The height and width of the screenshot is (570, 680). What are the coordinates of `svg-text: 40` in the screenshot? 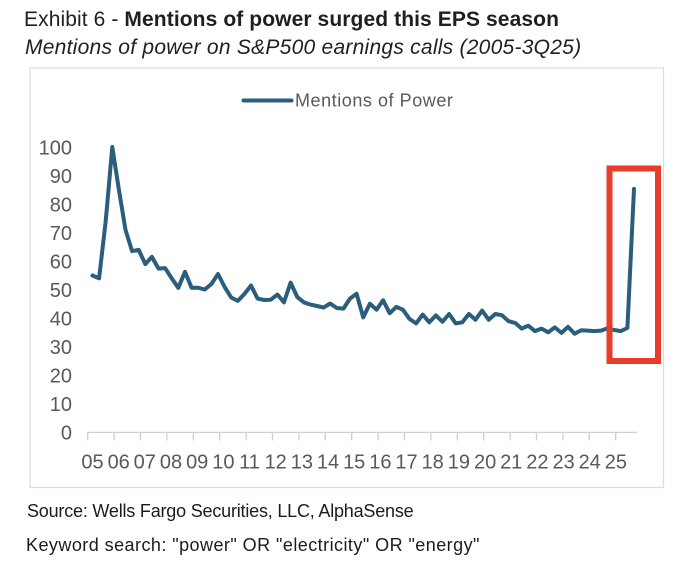 It's located at (61, 320).